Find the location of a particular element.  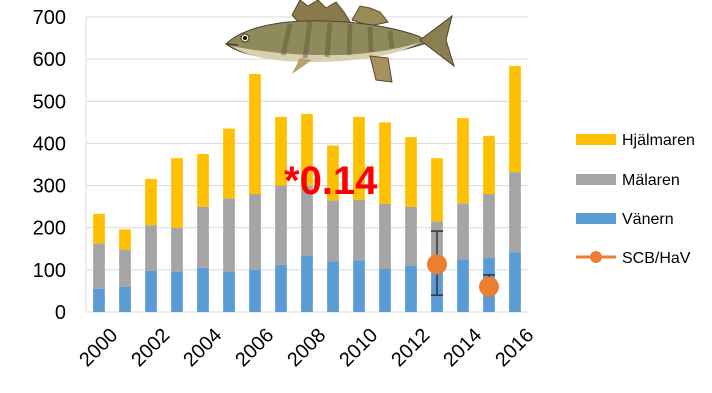

legend-swatch-malaren is located at coordinates (596, 179).